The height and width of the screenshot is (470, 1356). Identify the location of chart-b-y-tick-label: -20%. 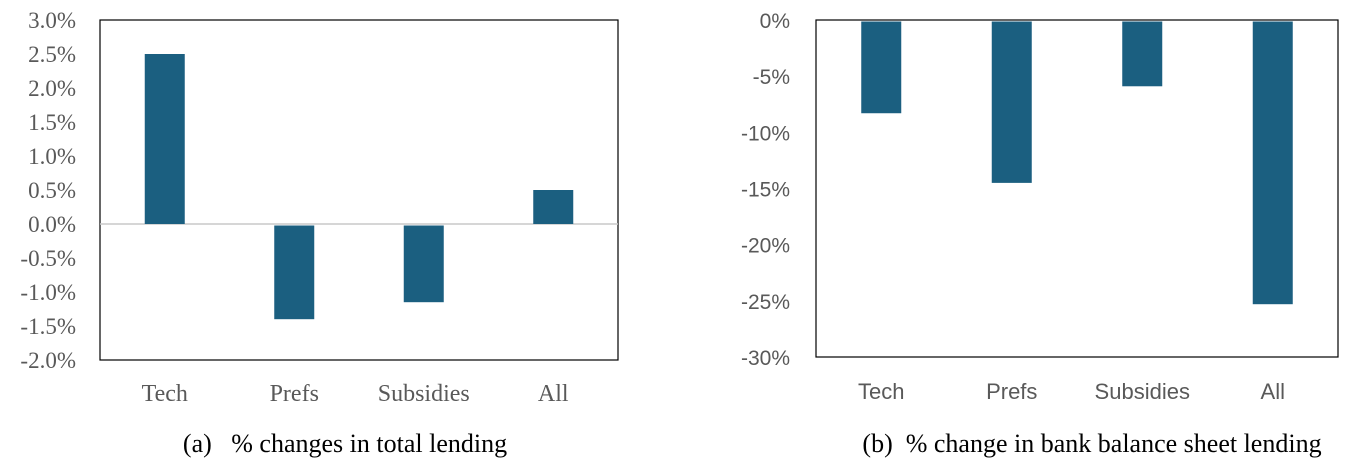
(765, 246).